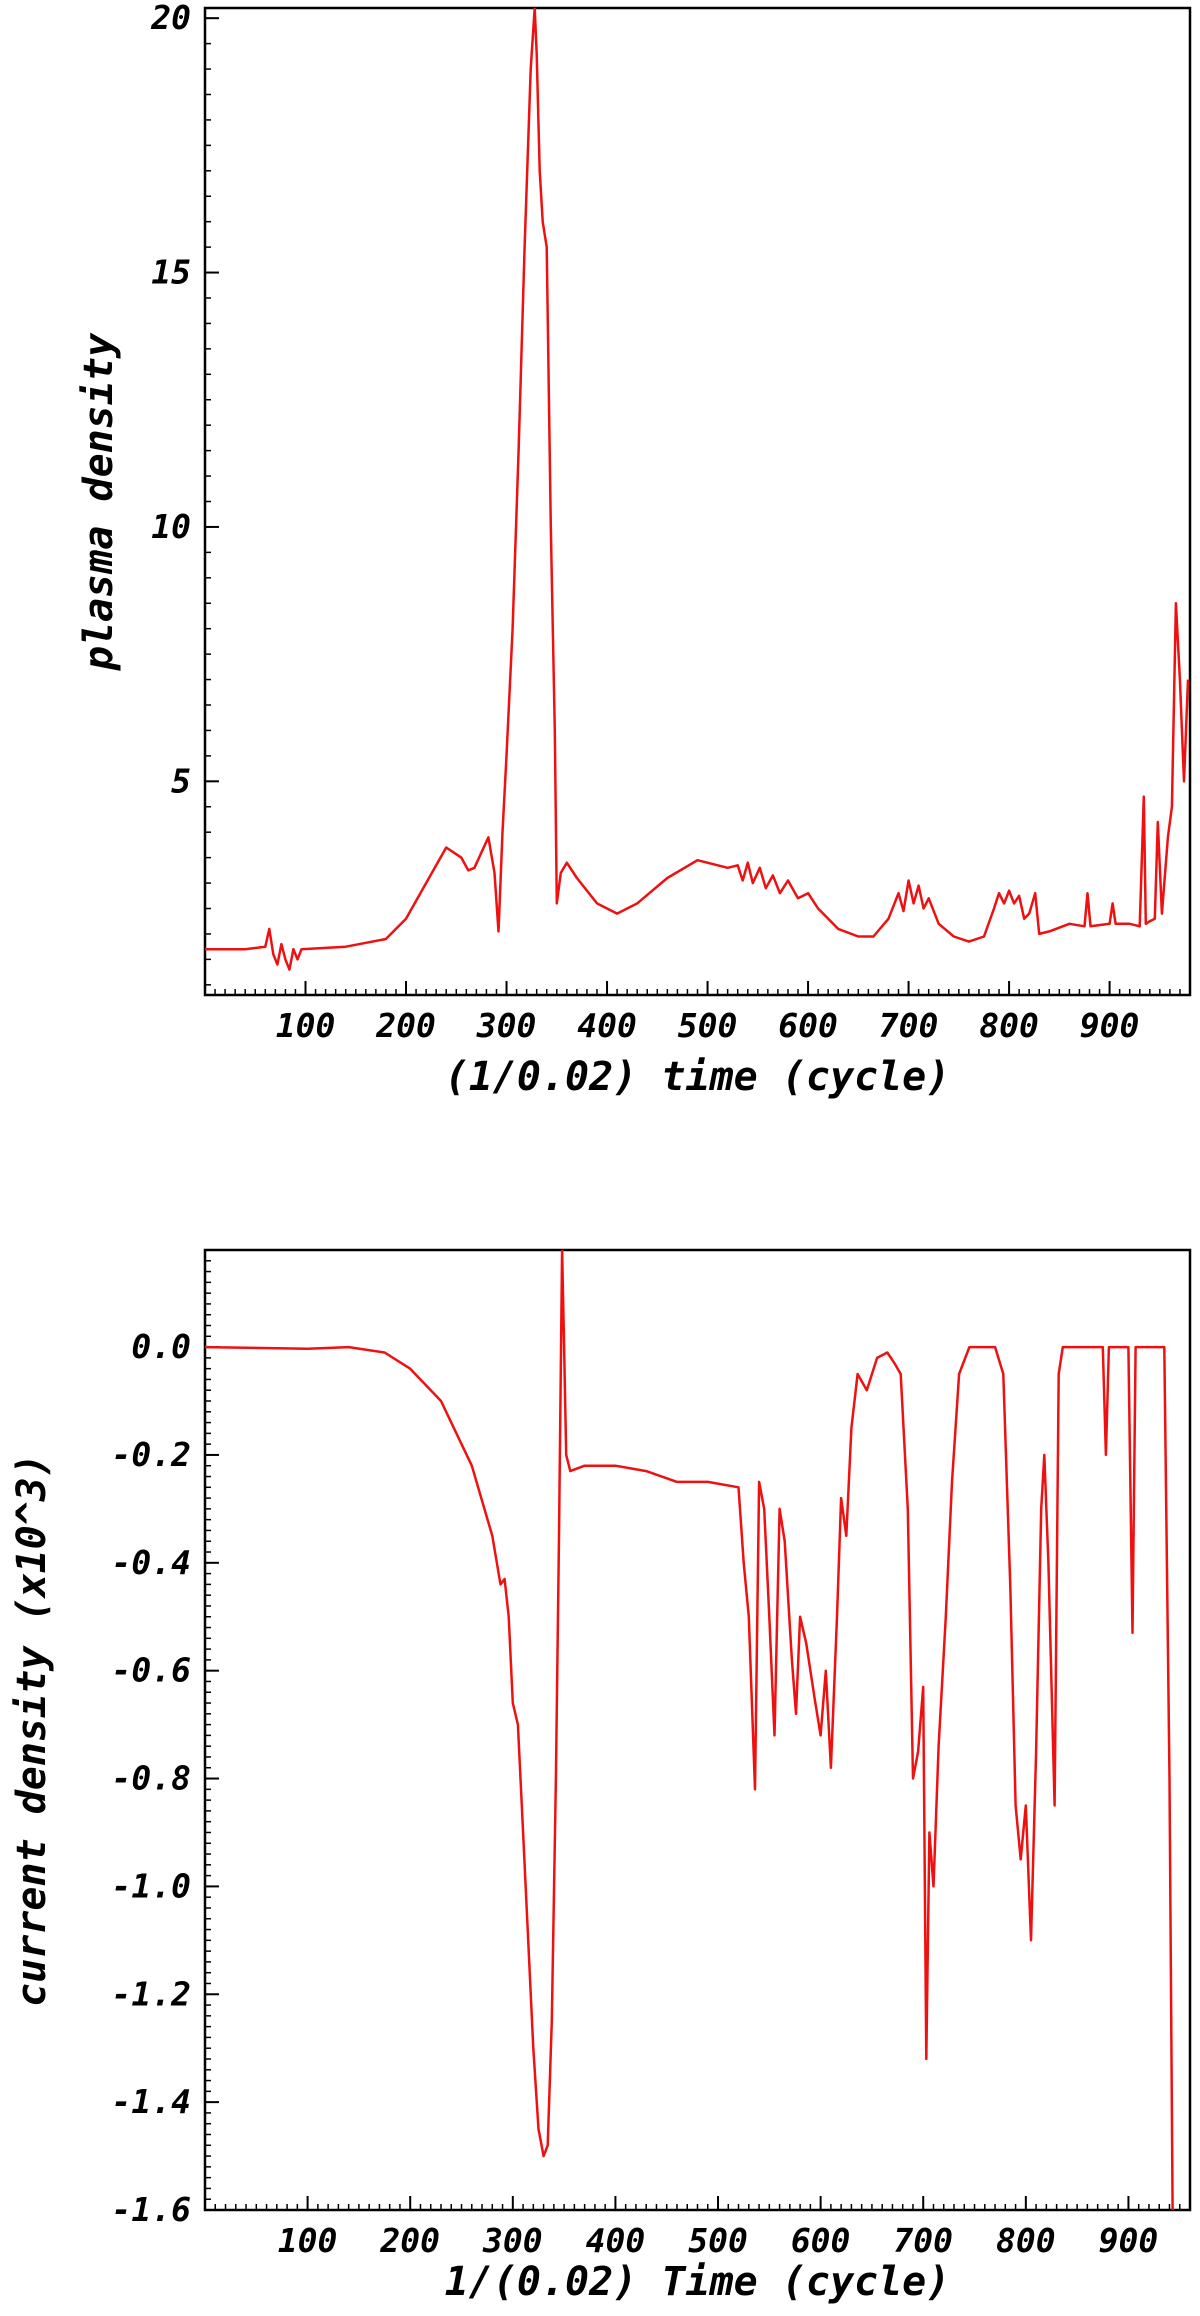 The height and width of the screenshot is (2316, 1200). I want to click on y-tick-label: -1.6, so click(151, 2209).